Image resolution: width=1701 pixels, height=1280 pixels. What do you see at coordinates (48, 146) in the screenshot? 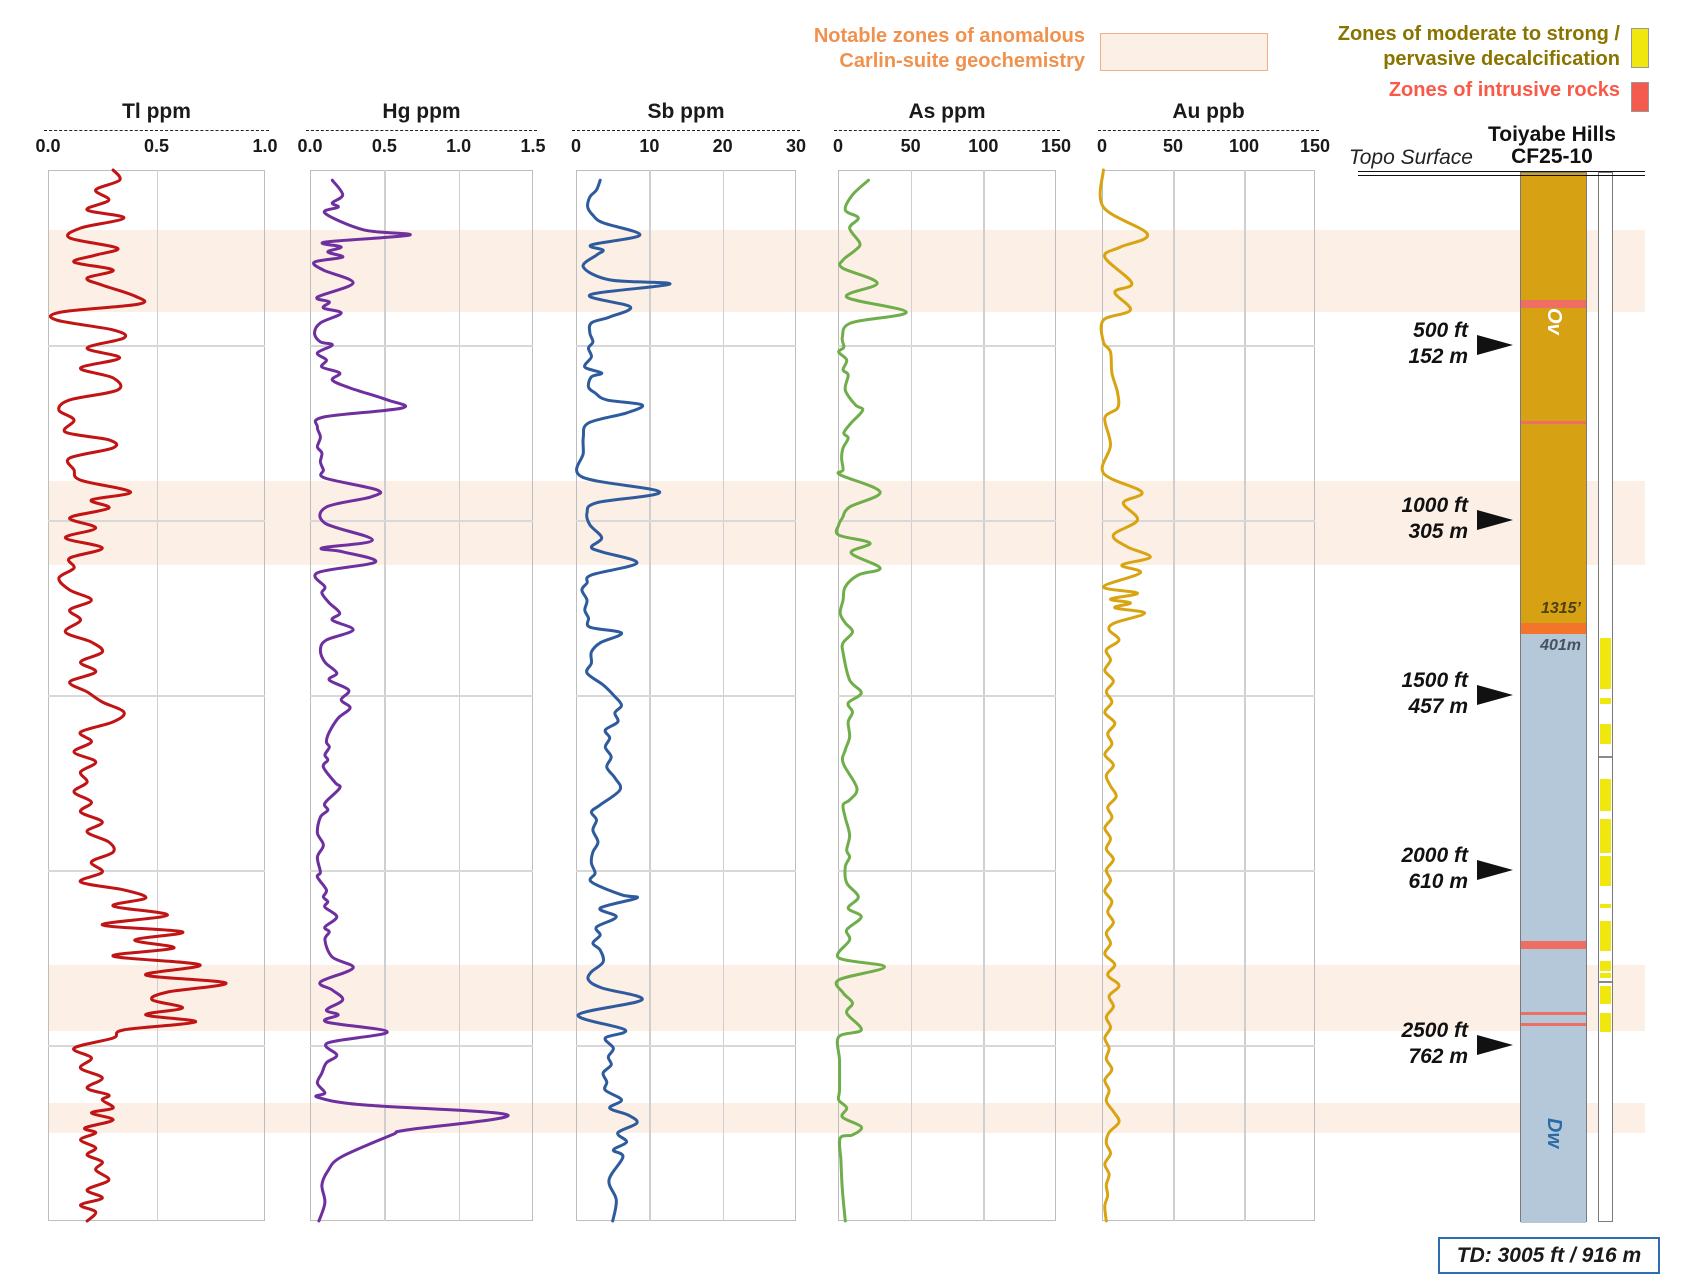
I see `axis-tick-tl-0.0: 0.0` at bounding box center [48, 146].